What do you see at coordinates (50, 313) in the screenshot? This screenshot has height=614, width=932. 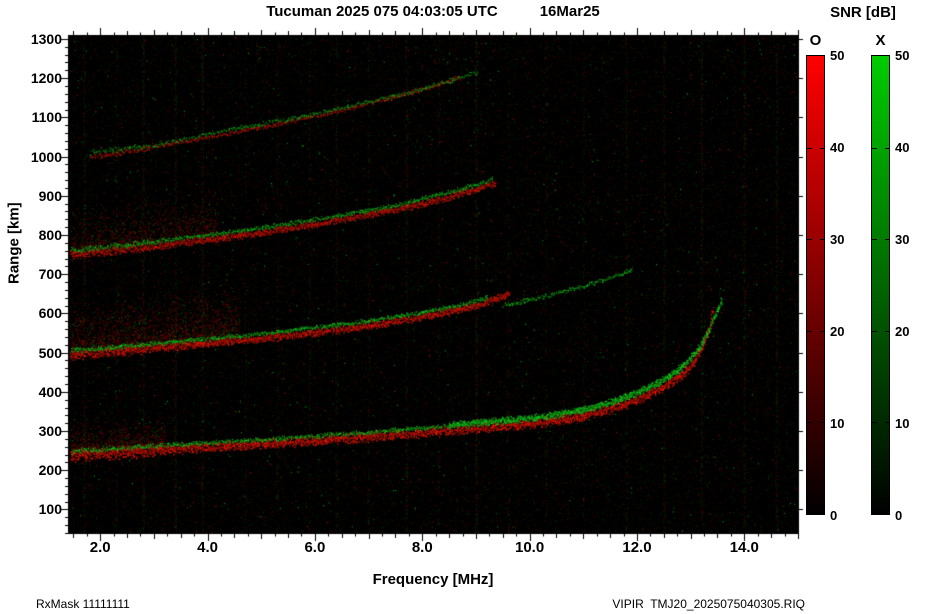 I see `y-tick-label: 600` at bounding box center [50, 313].